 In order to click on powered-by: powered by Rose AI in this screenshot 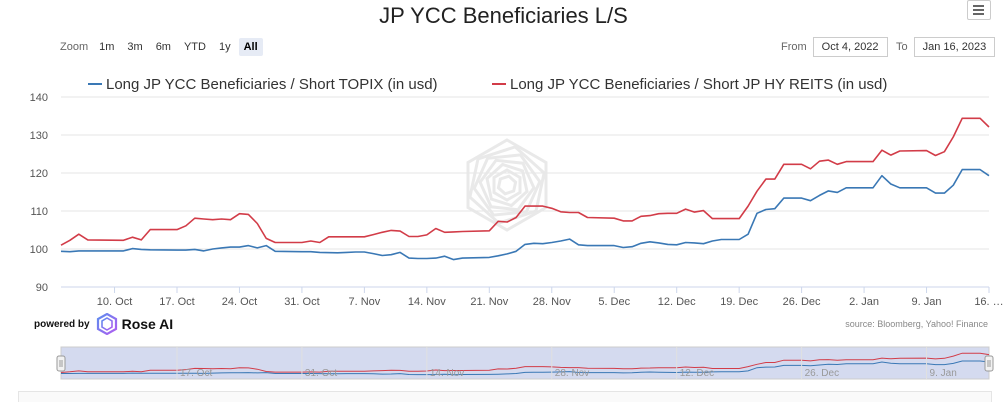, I will do `click(103, 324)`.